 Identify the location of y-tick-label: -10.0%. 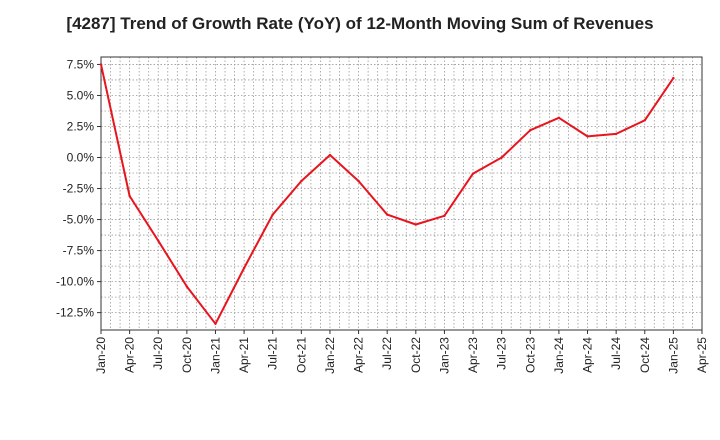
(75, 282).